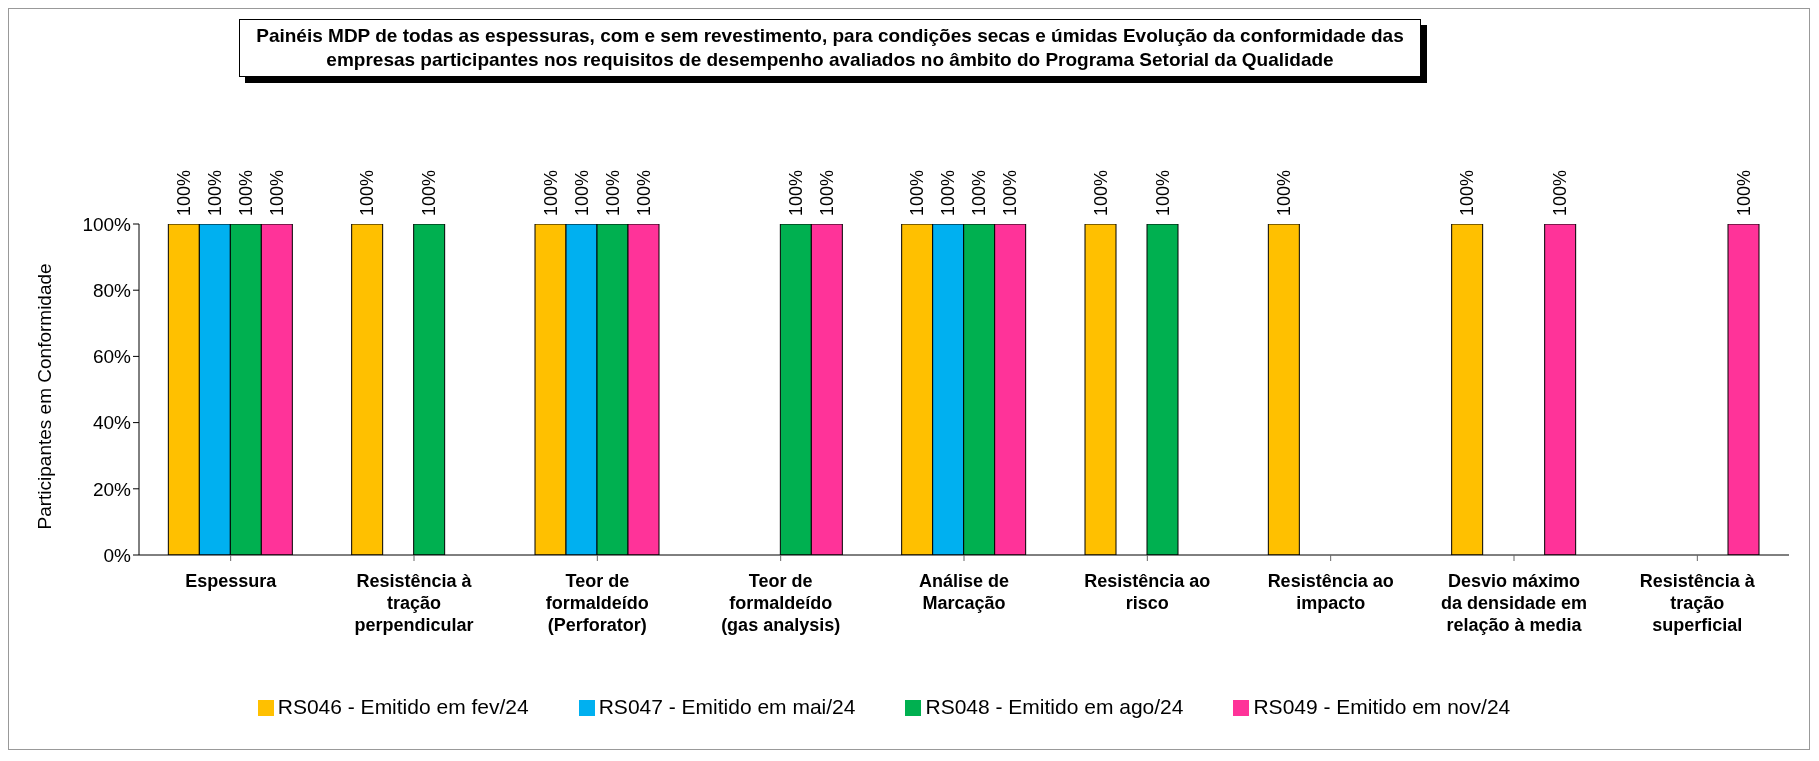  Describe the element at coordinates (781, 603) in the screenshot. I see `x-tick-label: Teor de formaldeído (gas analysis)` at that location.